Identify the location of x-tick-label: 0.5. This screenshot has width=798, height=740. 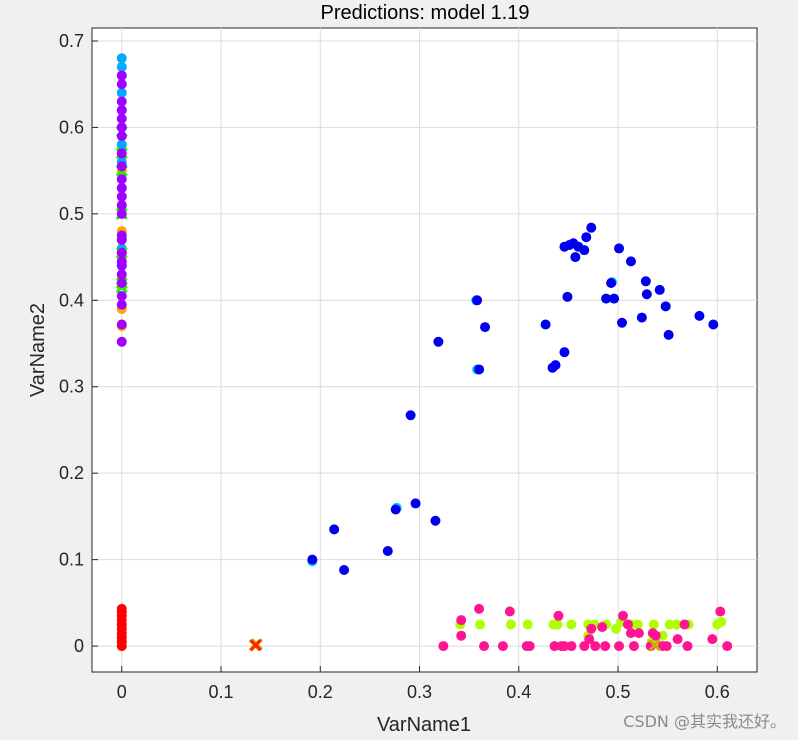
(618, 692).